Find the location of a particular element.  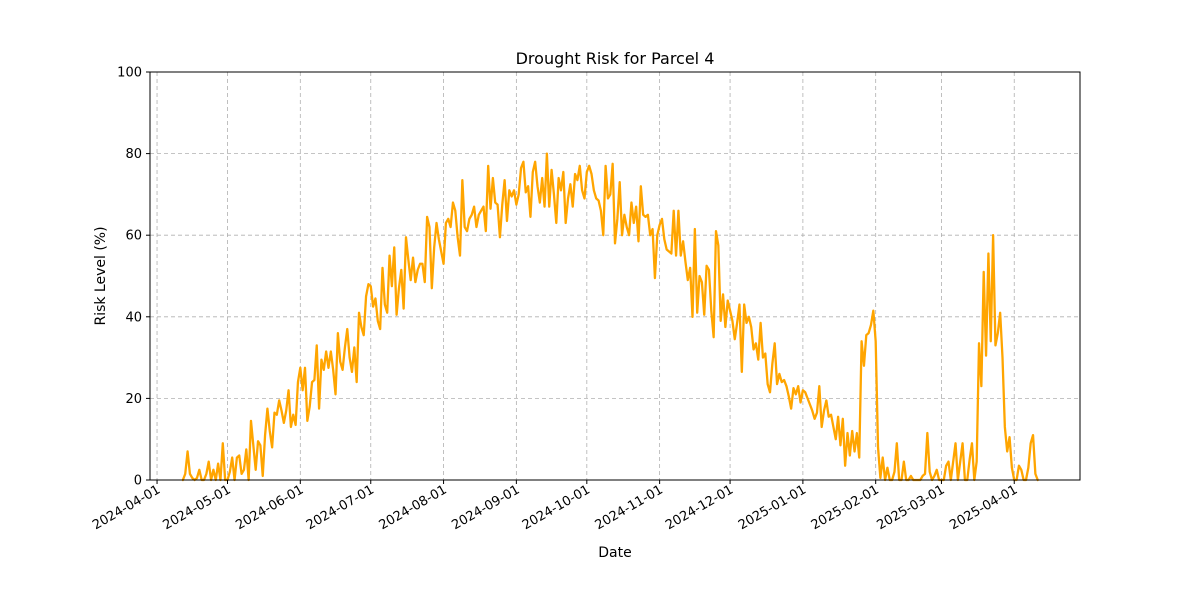

x-tick-label: 2024-08-01 is located at coordinates (413, 507).